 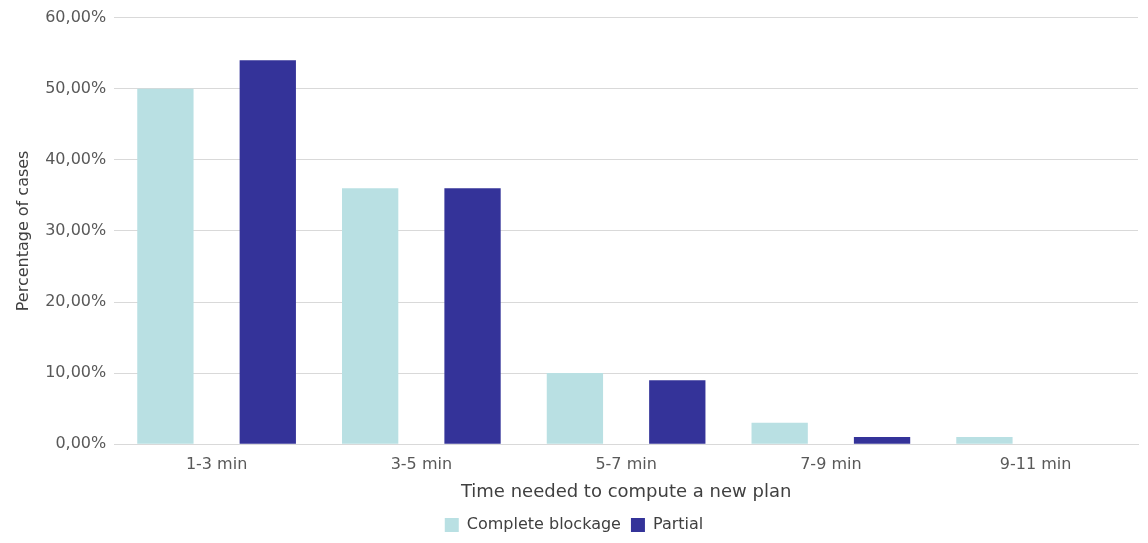 What do you see at coordinates (421, 463) in the screenshot?
I see `x-tick-label: 3-5 min` at bounding box center [421, 463].